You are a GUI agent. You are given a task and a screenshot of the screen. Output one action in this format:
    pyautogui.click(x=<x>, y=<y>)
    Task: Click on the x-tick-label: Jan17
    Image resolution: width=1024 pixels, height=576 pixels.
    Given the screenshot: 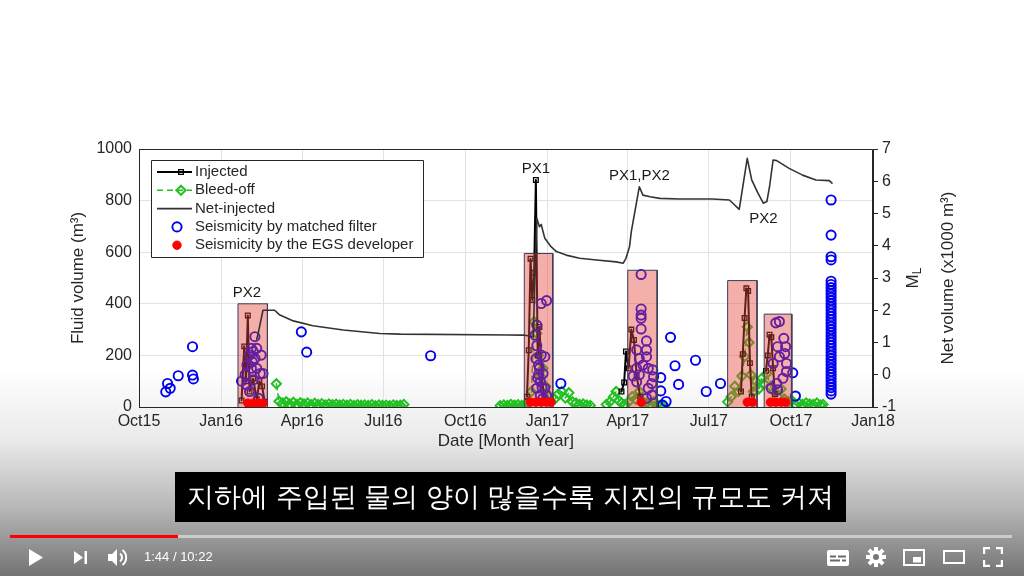 What is the action you would take?
    pyautogui.click(x=547, y=421)
    